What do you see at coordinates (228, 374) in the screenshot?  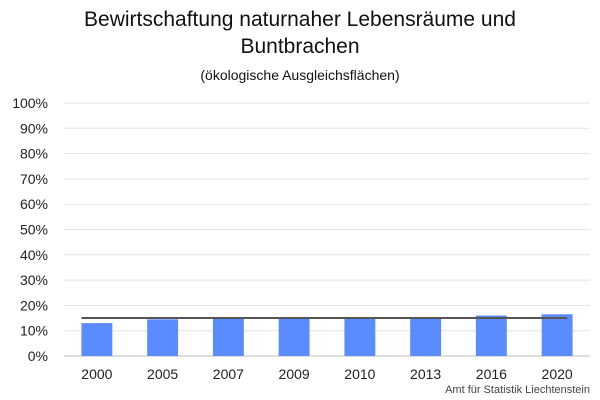 I see `x-tick-label: 2007` at bounding box center [228, 374].